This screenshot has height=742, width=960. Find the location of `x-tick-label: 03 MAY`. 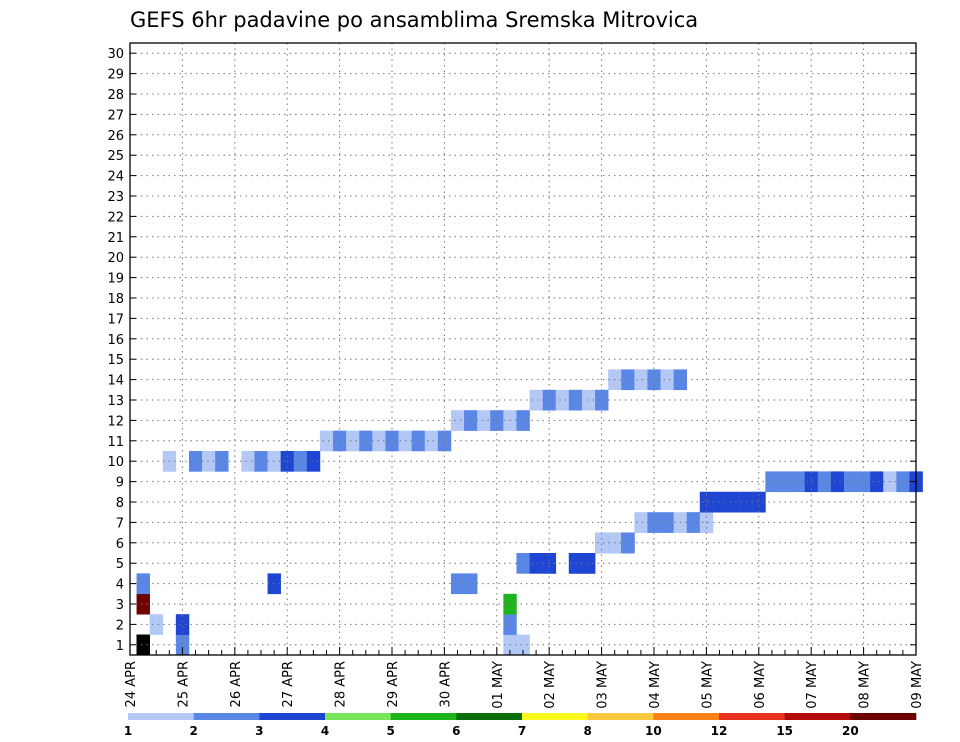

x-tick-label: 03 MAY is located at coordinates (603, 685).